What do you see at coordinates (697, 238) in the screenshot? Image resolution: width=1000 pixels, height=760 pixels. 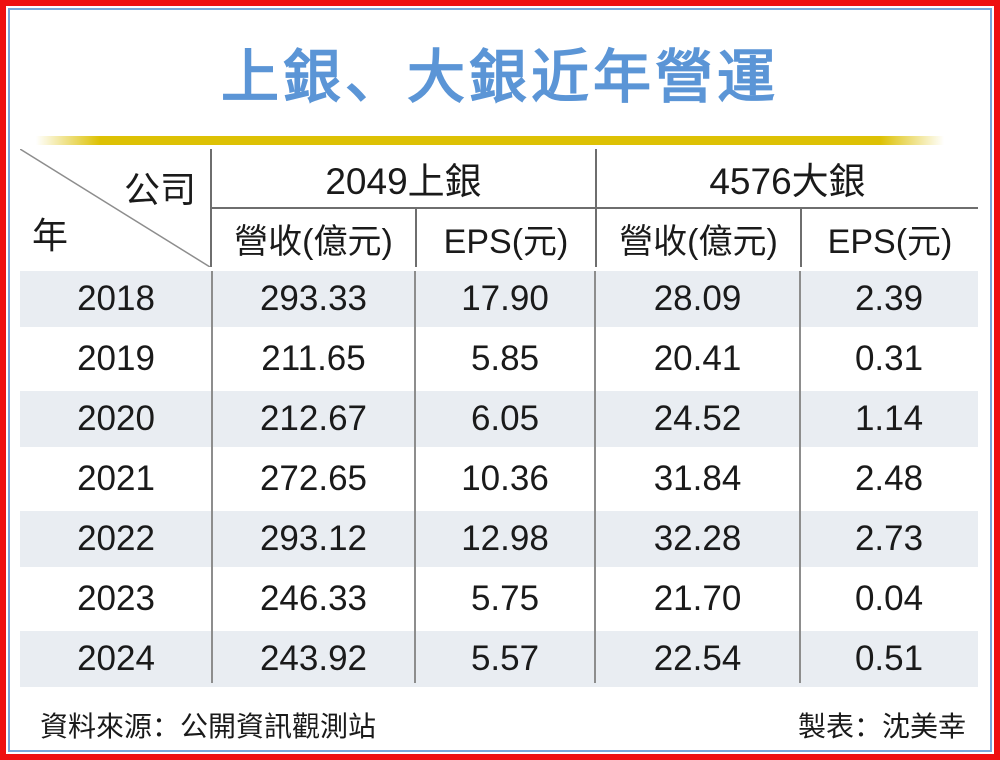 I see `col-header-revenue-4576: 營收(億元)` at bounding box center [697, 238].